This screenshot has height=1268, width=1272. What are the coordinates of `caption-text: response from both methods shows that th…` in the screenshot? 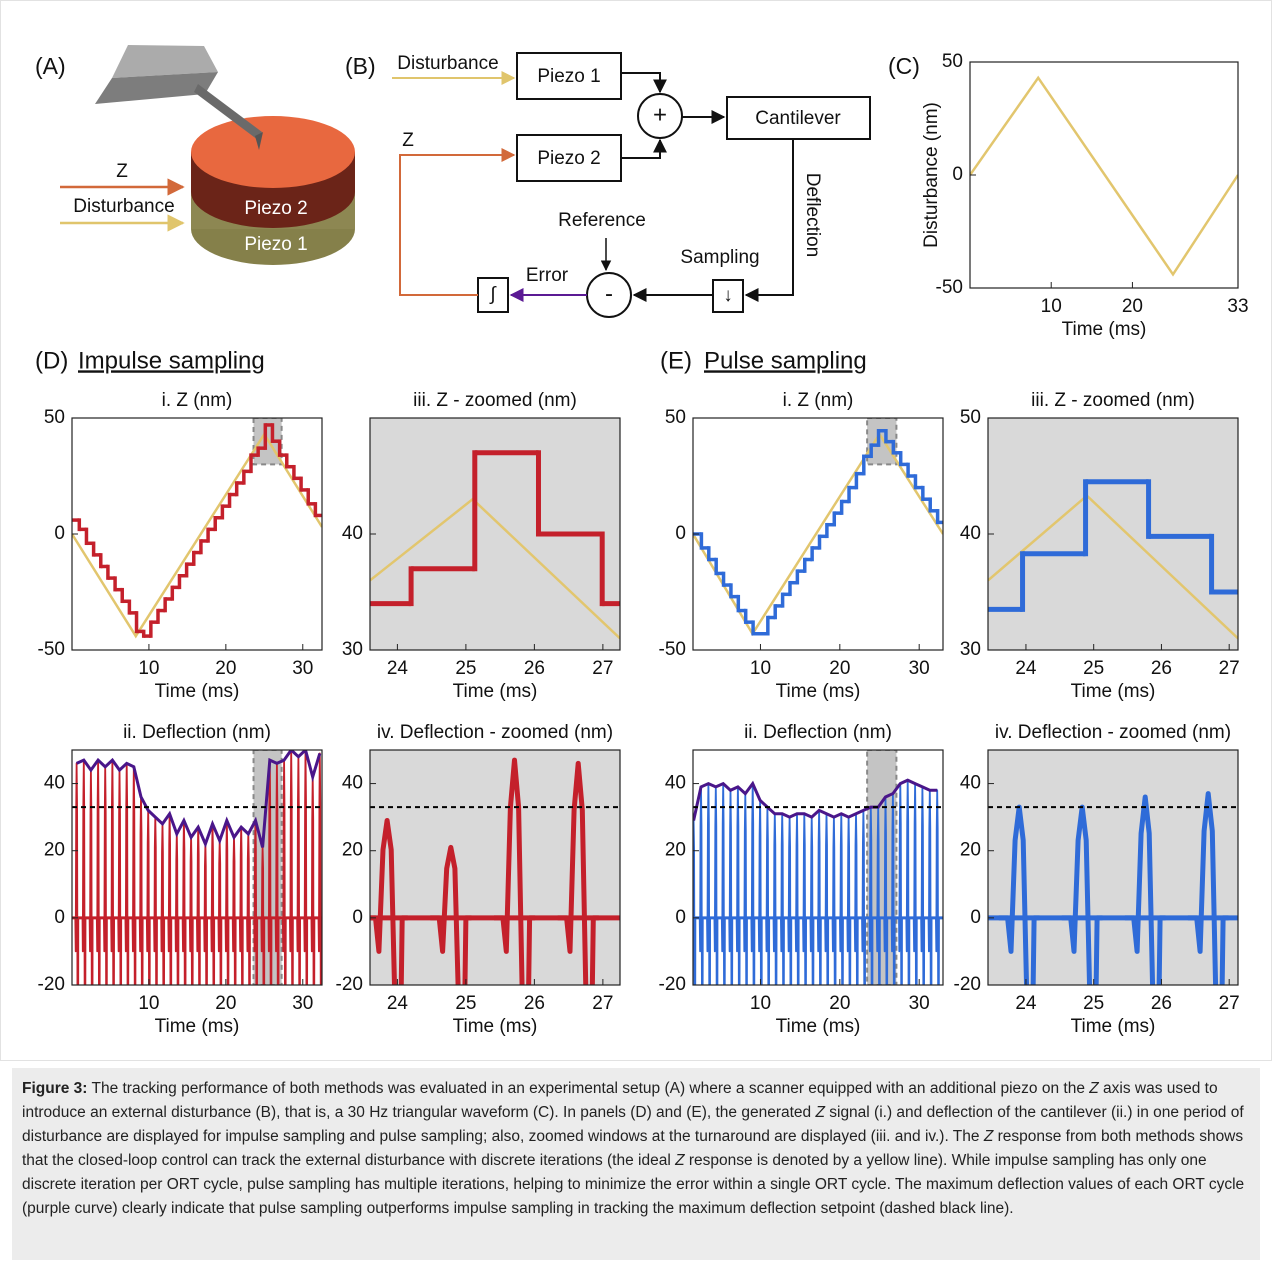 It's located at (633, 1148).